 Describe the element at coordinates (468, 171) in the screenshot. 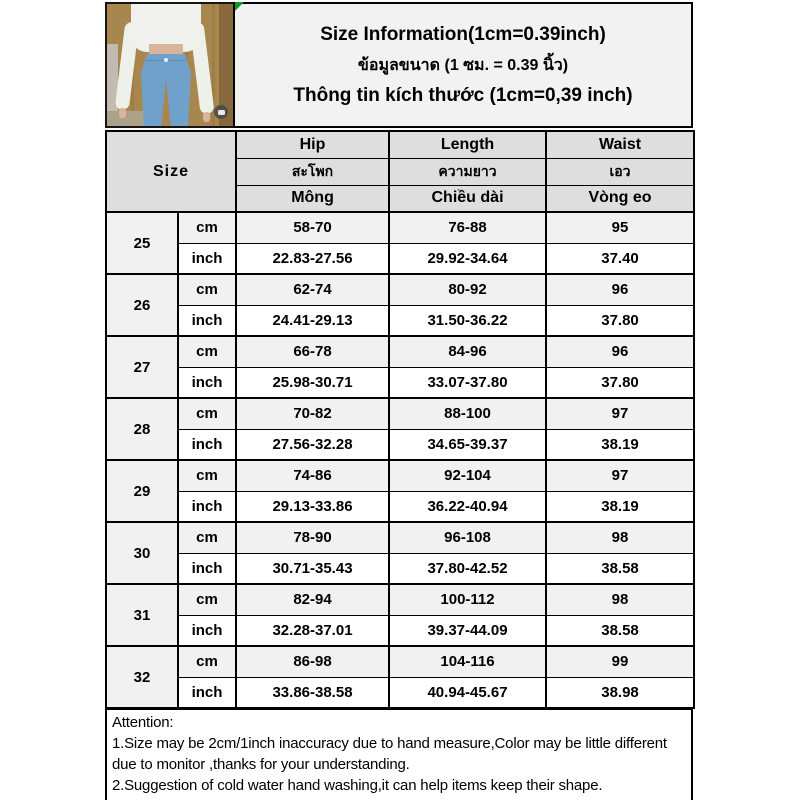

I see `col-header-length-th: ความยาว` at that location.